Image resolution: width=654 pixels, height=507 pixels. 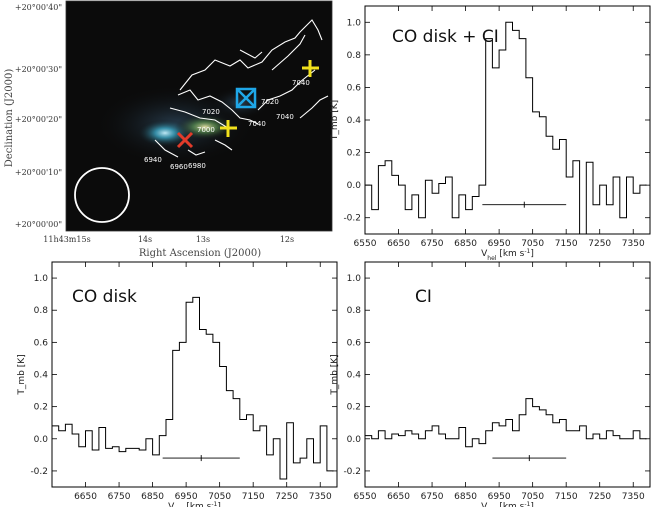 What do you see at coordinates (9, 118) in the screenshot?
I see `image-ylabel: Declination (J2000)` at bounding box center [9, 118].